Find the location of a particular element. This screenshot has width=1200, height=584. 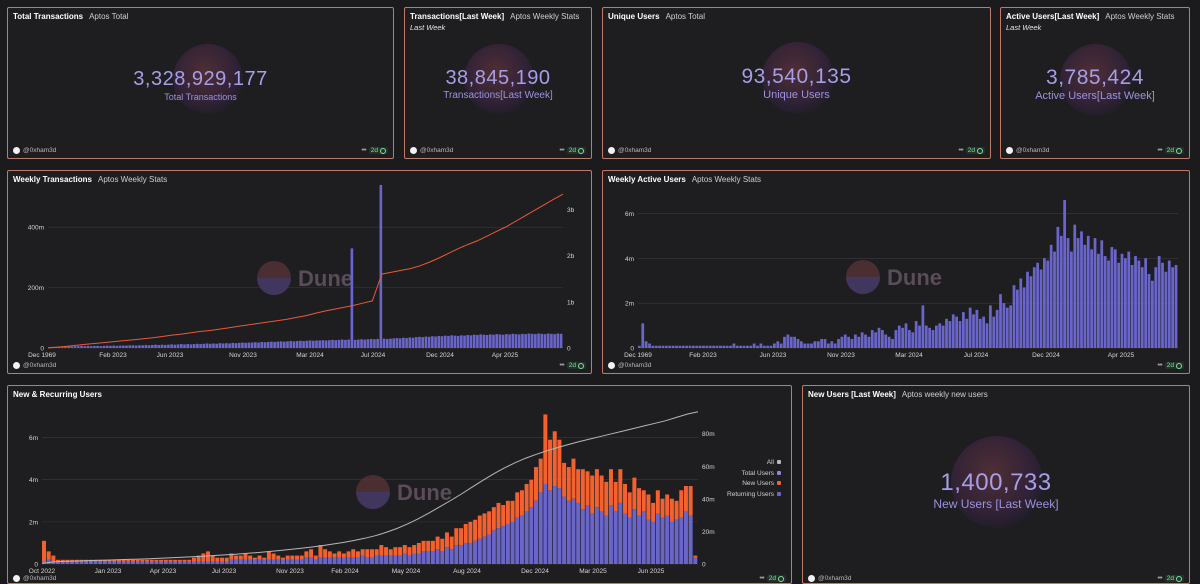

x-tick-label: Dec 2024 is located at coordinates (535, 571).